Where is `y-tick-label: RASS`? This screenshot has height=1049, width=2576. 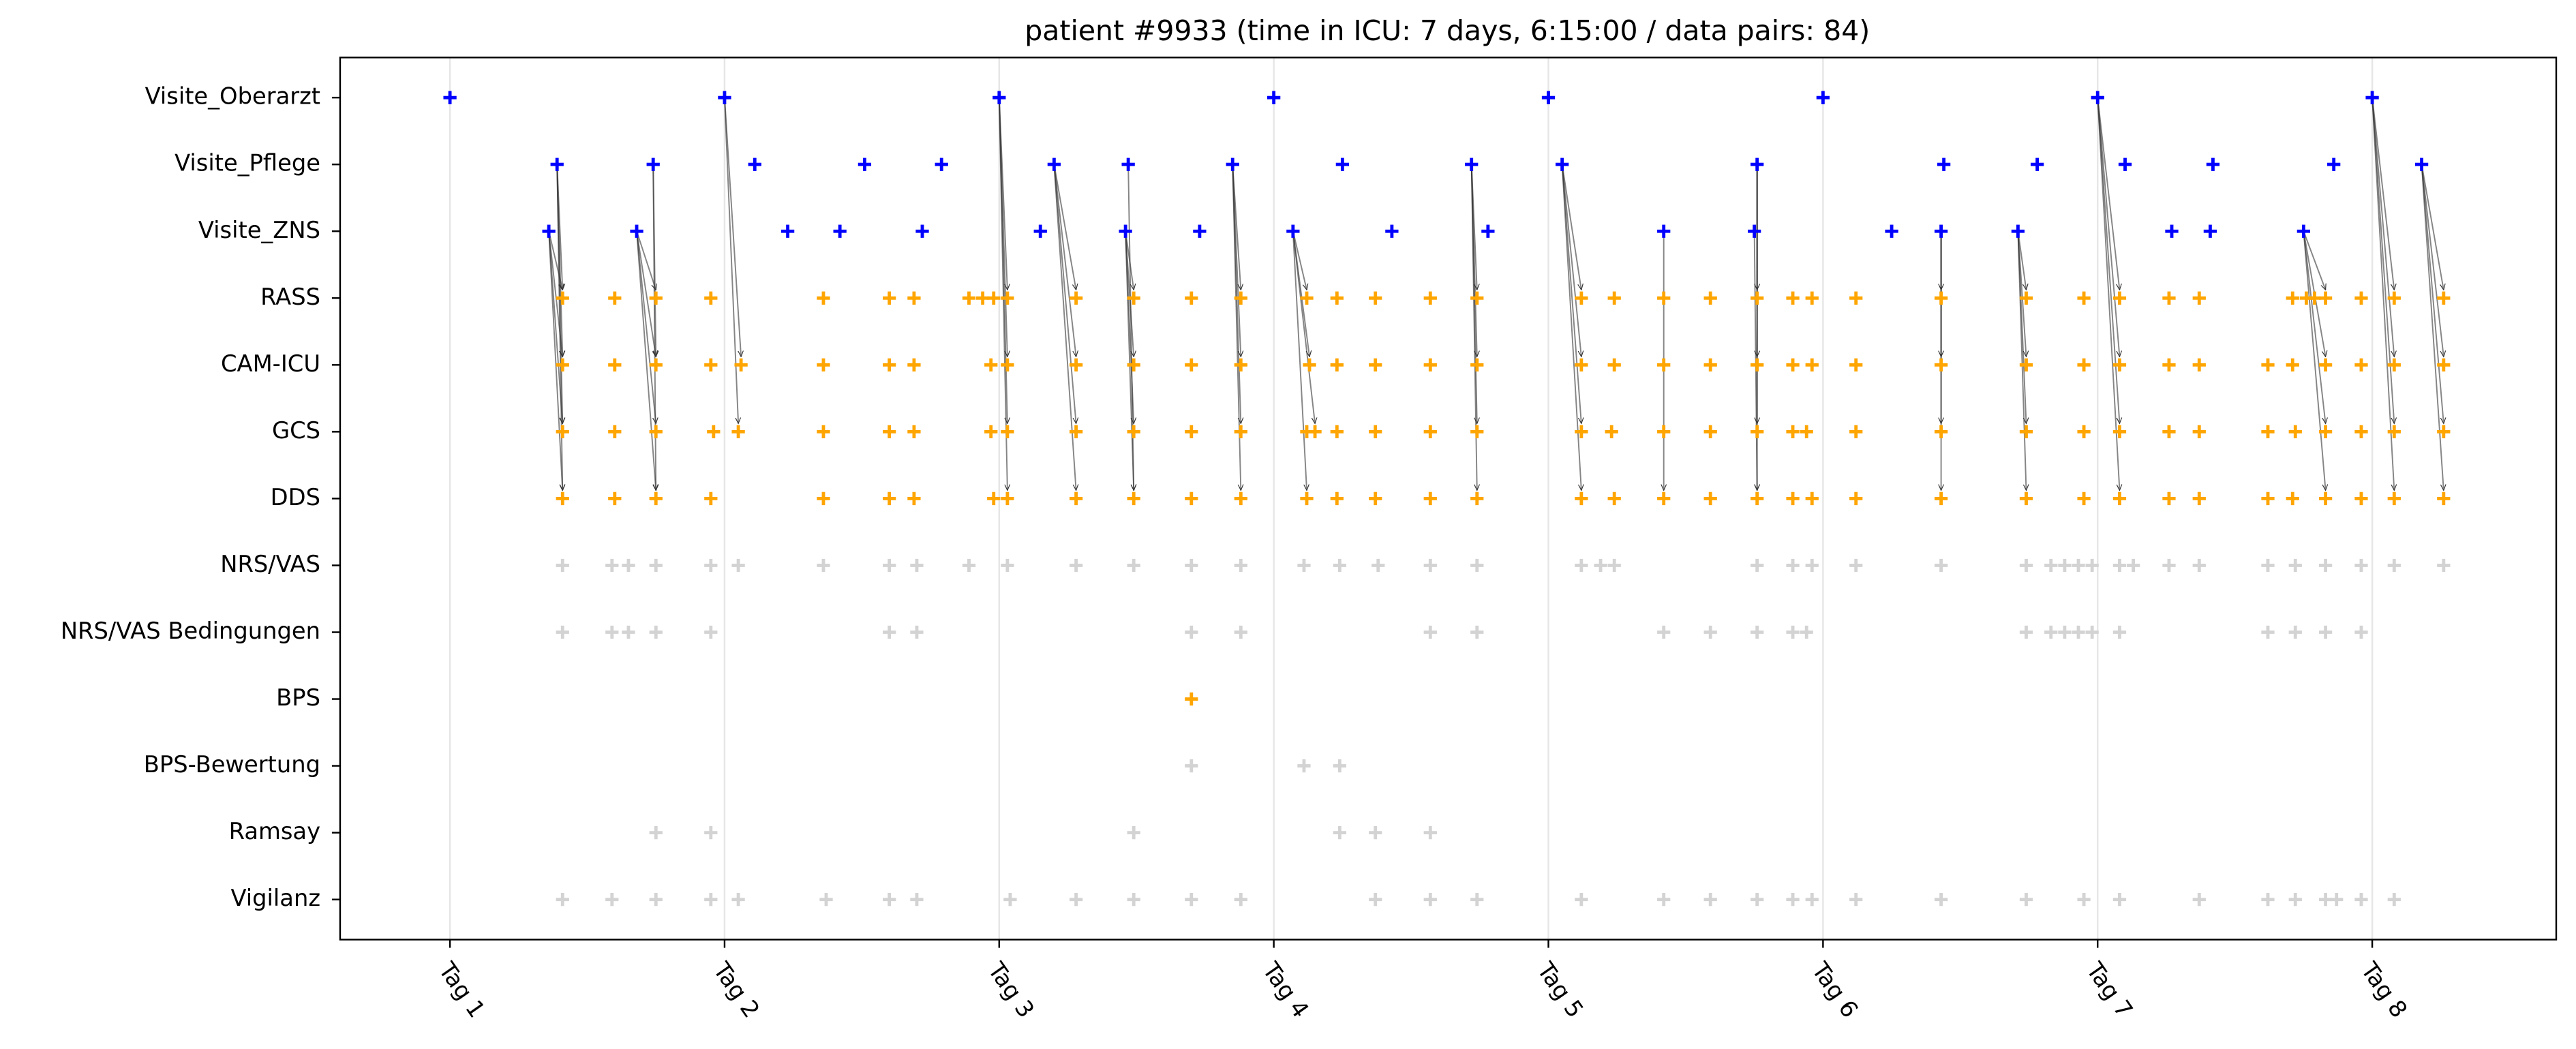
y-tick-label: RASS is located at coordinates (290, 297).